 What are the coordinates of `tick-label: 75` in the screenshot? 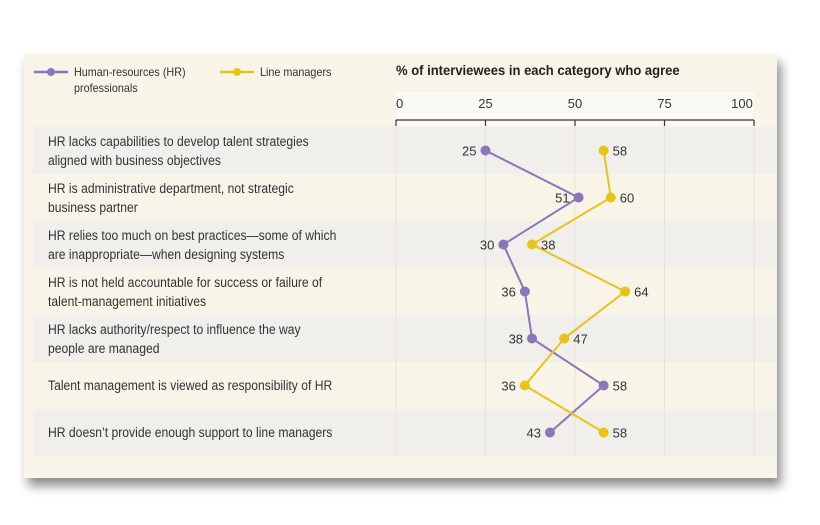 It's located at (664, 103).